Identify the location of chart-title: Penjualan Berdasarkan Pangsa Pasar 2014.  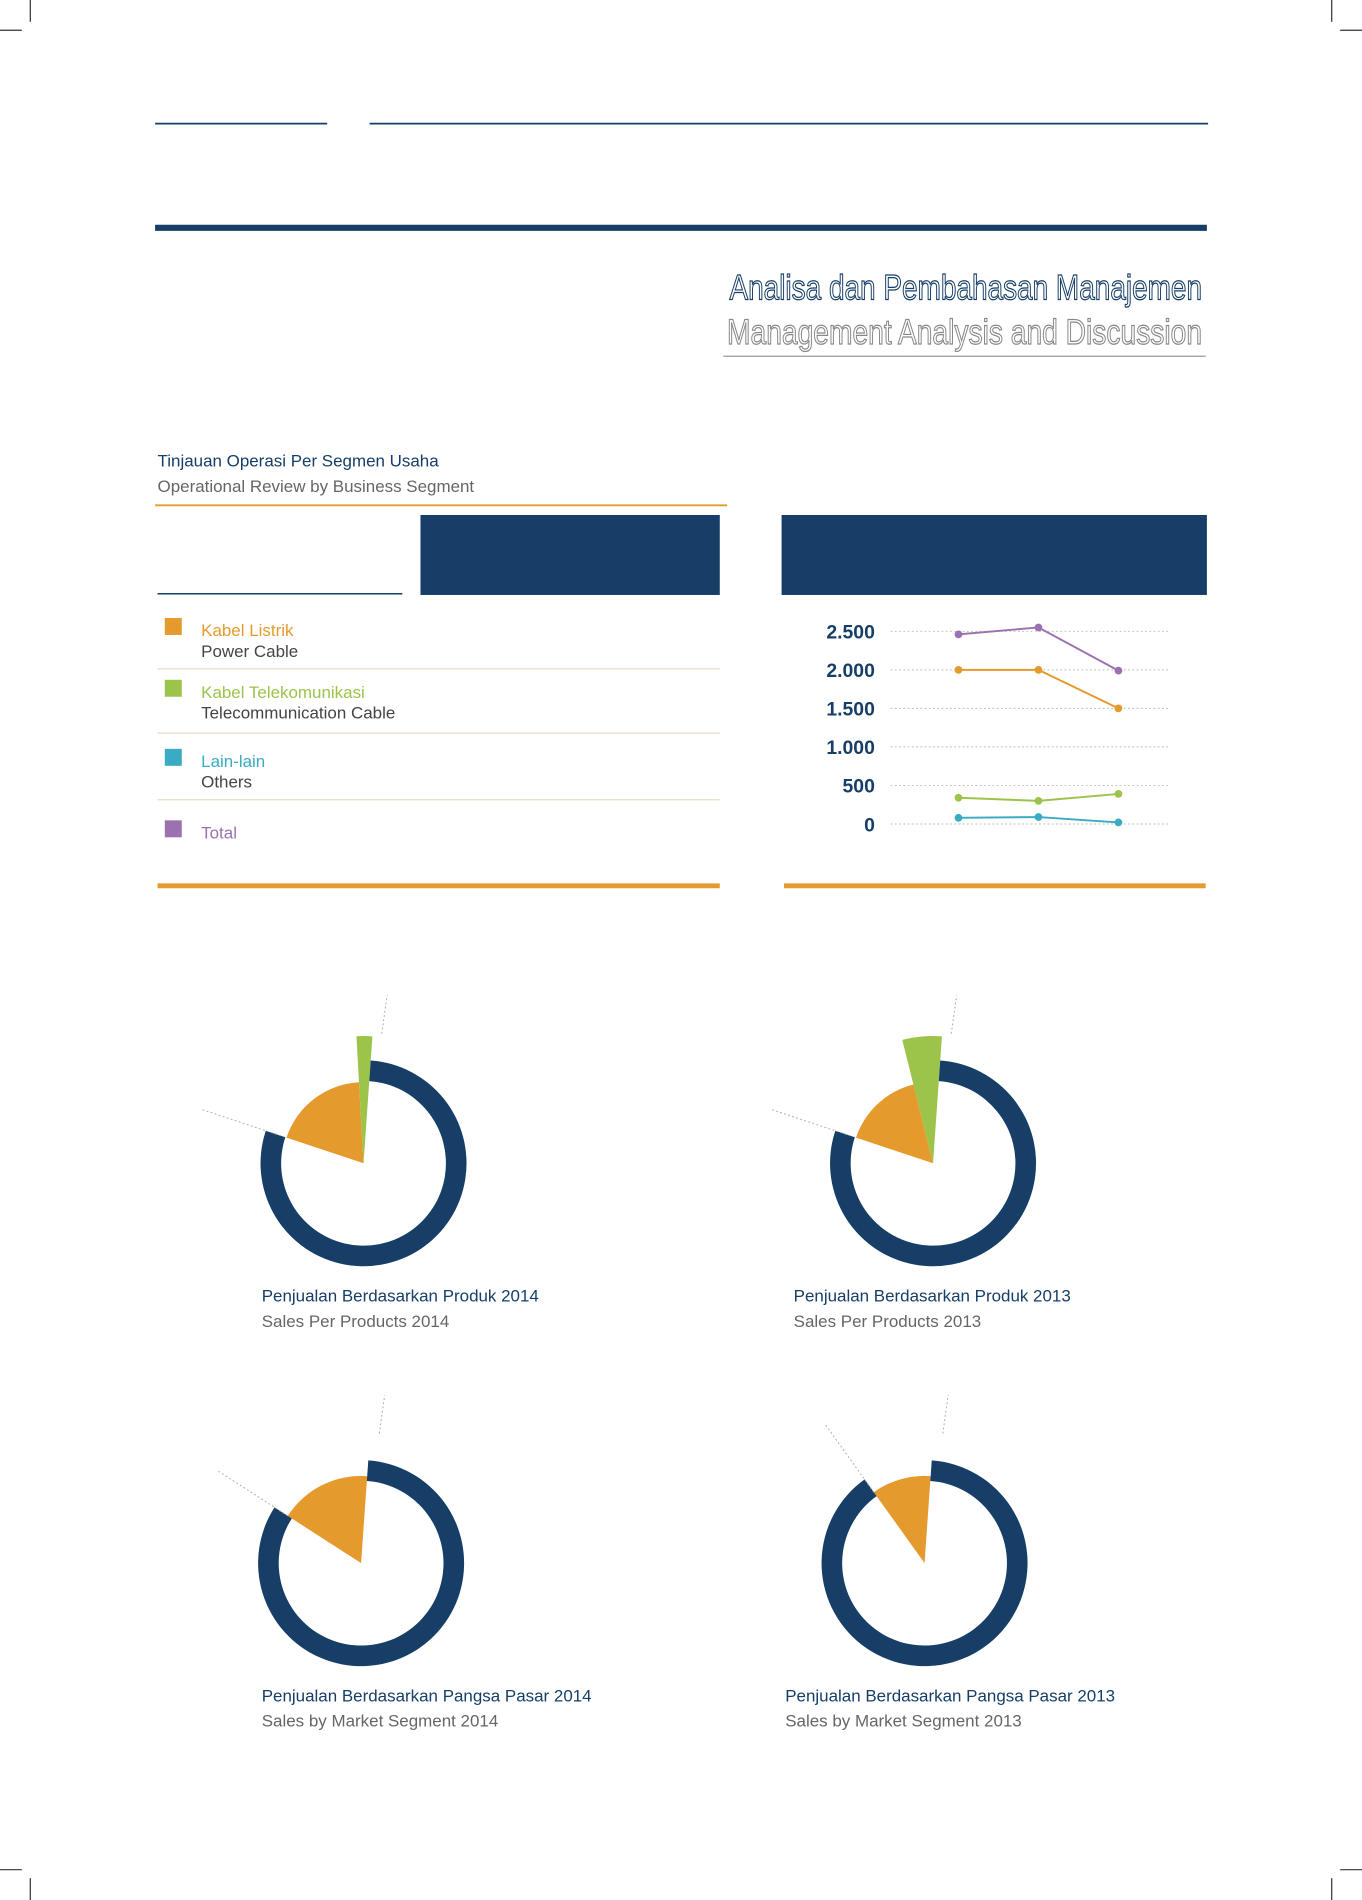
(427, 1695).